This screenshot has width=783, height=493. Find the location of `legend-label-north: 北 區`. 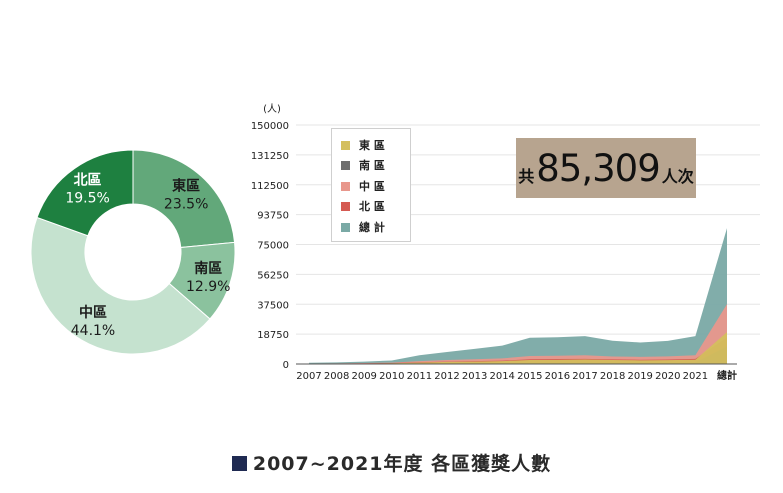

legend-label-north: 北 區 is located at coordinates (372, 206).